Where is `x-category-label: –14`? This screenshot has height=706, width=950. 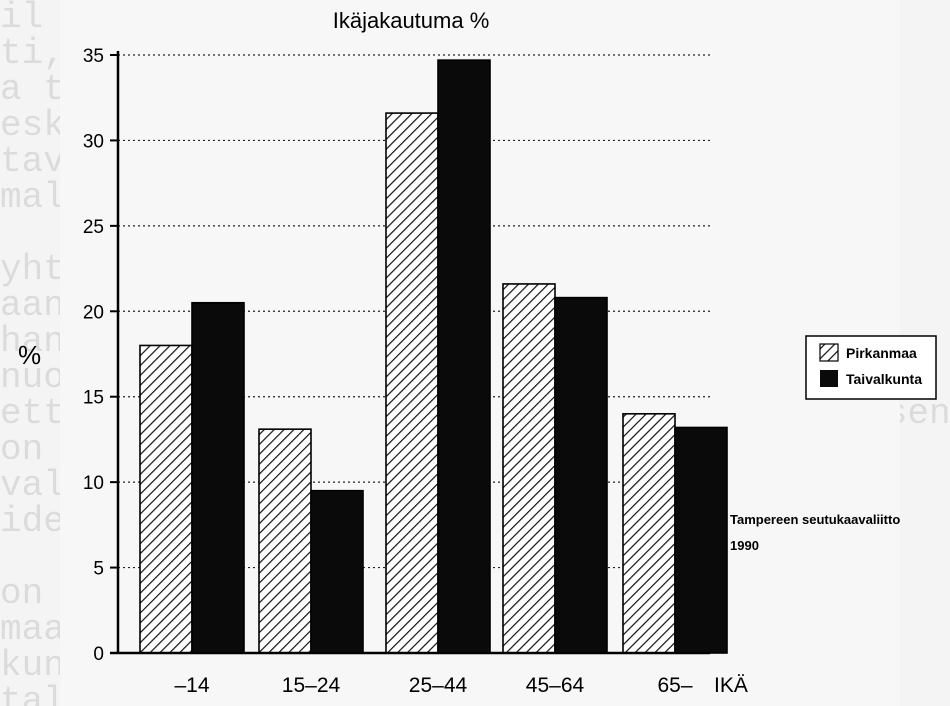 x-category-label: –14 is located at coordinates (191, 685).